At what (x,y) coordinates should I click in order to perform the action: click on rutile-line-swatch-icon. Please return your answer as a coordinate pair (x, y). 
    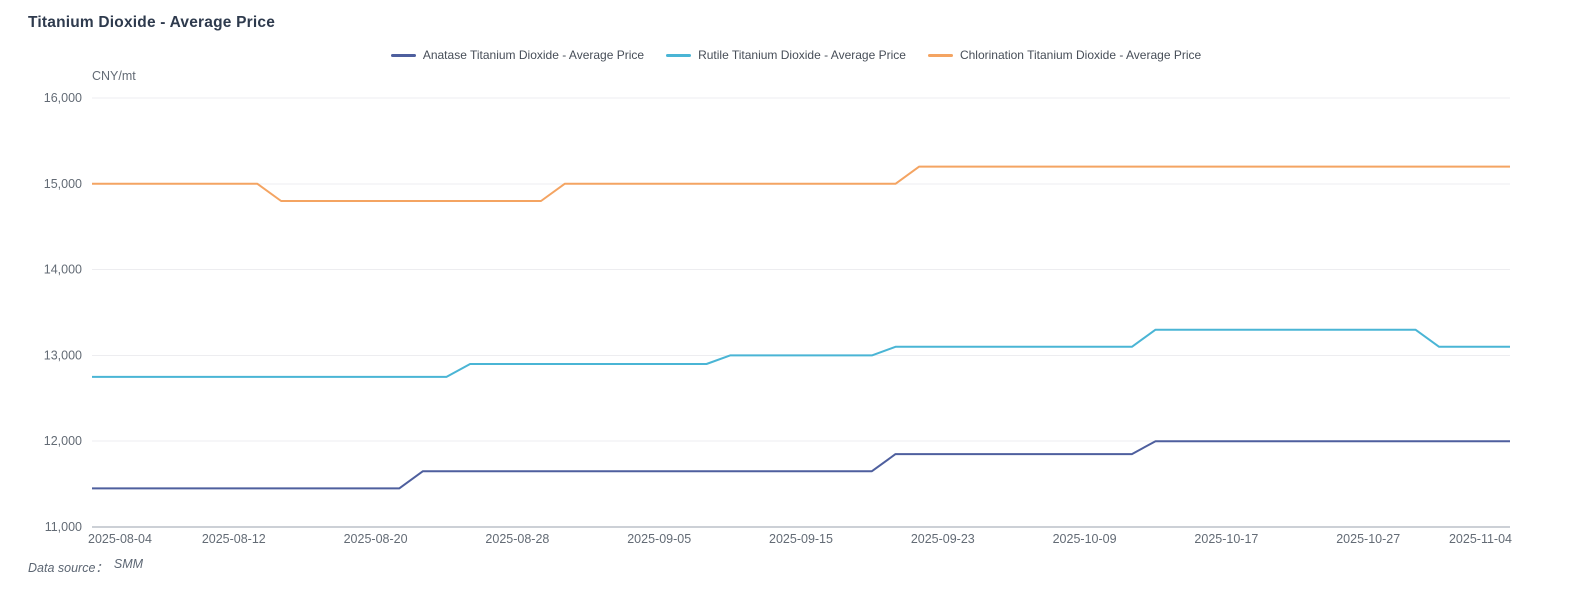
    Looking at the image, I should click on (679, 55).